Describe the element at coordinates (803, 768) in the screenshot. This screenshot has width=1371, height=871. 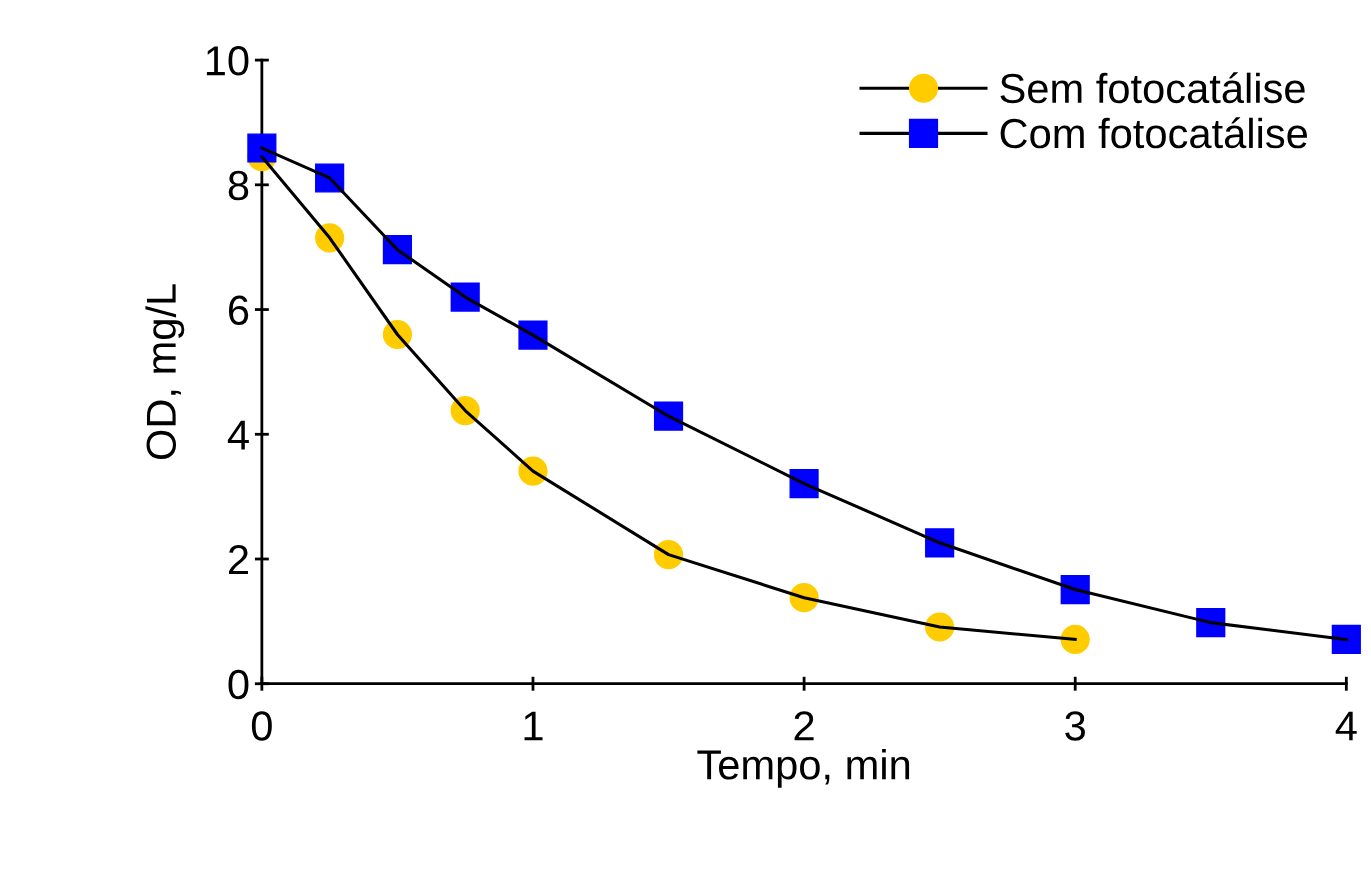
I see `x-axis-title: Tempo, min` at that location.